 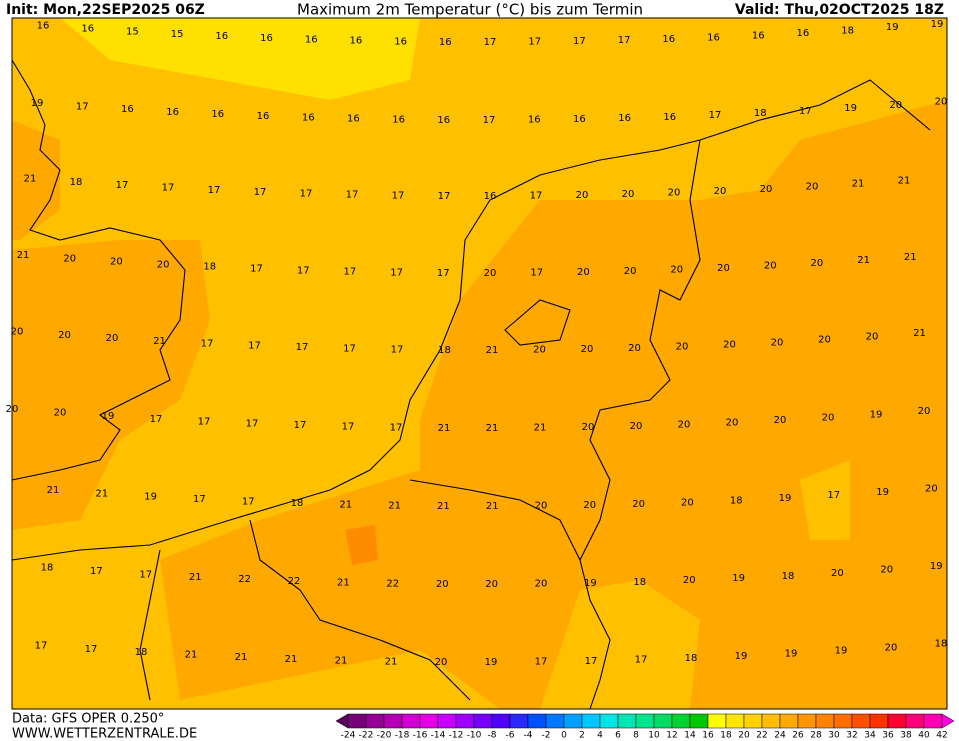 I want to click on colorbar-label: 2, so click(x=582, y=736).